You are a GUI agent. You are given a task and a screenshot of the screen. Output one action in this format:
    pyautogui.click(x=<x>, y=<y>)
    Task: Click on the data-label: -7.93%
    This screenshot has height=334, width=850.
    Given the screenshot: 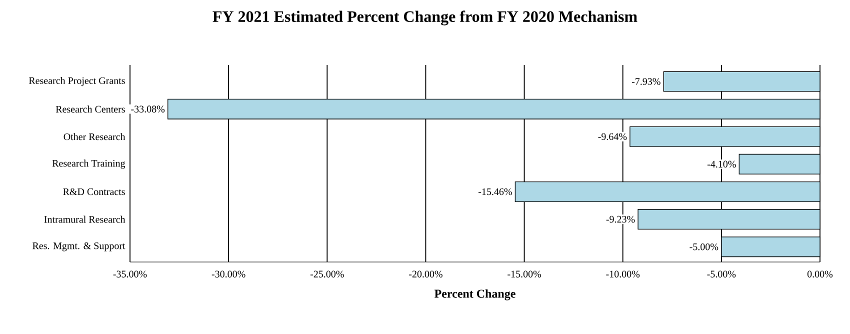 What is the action you would take?
    pyautogui.click(x=646, y=81)
    